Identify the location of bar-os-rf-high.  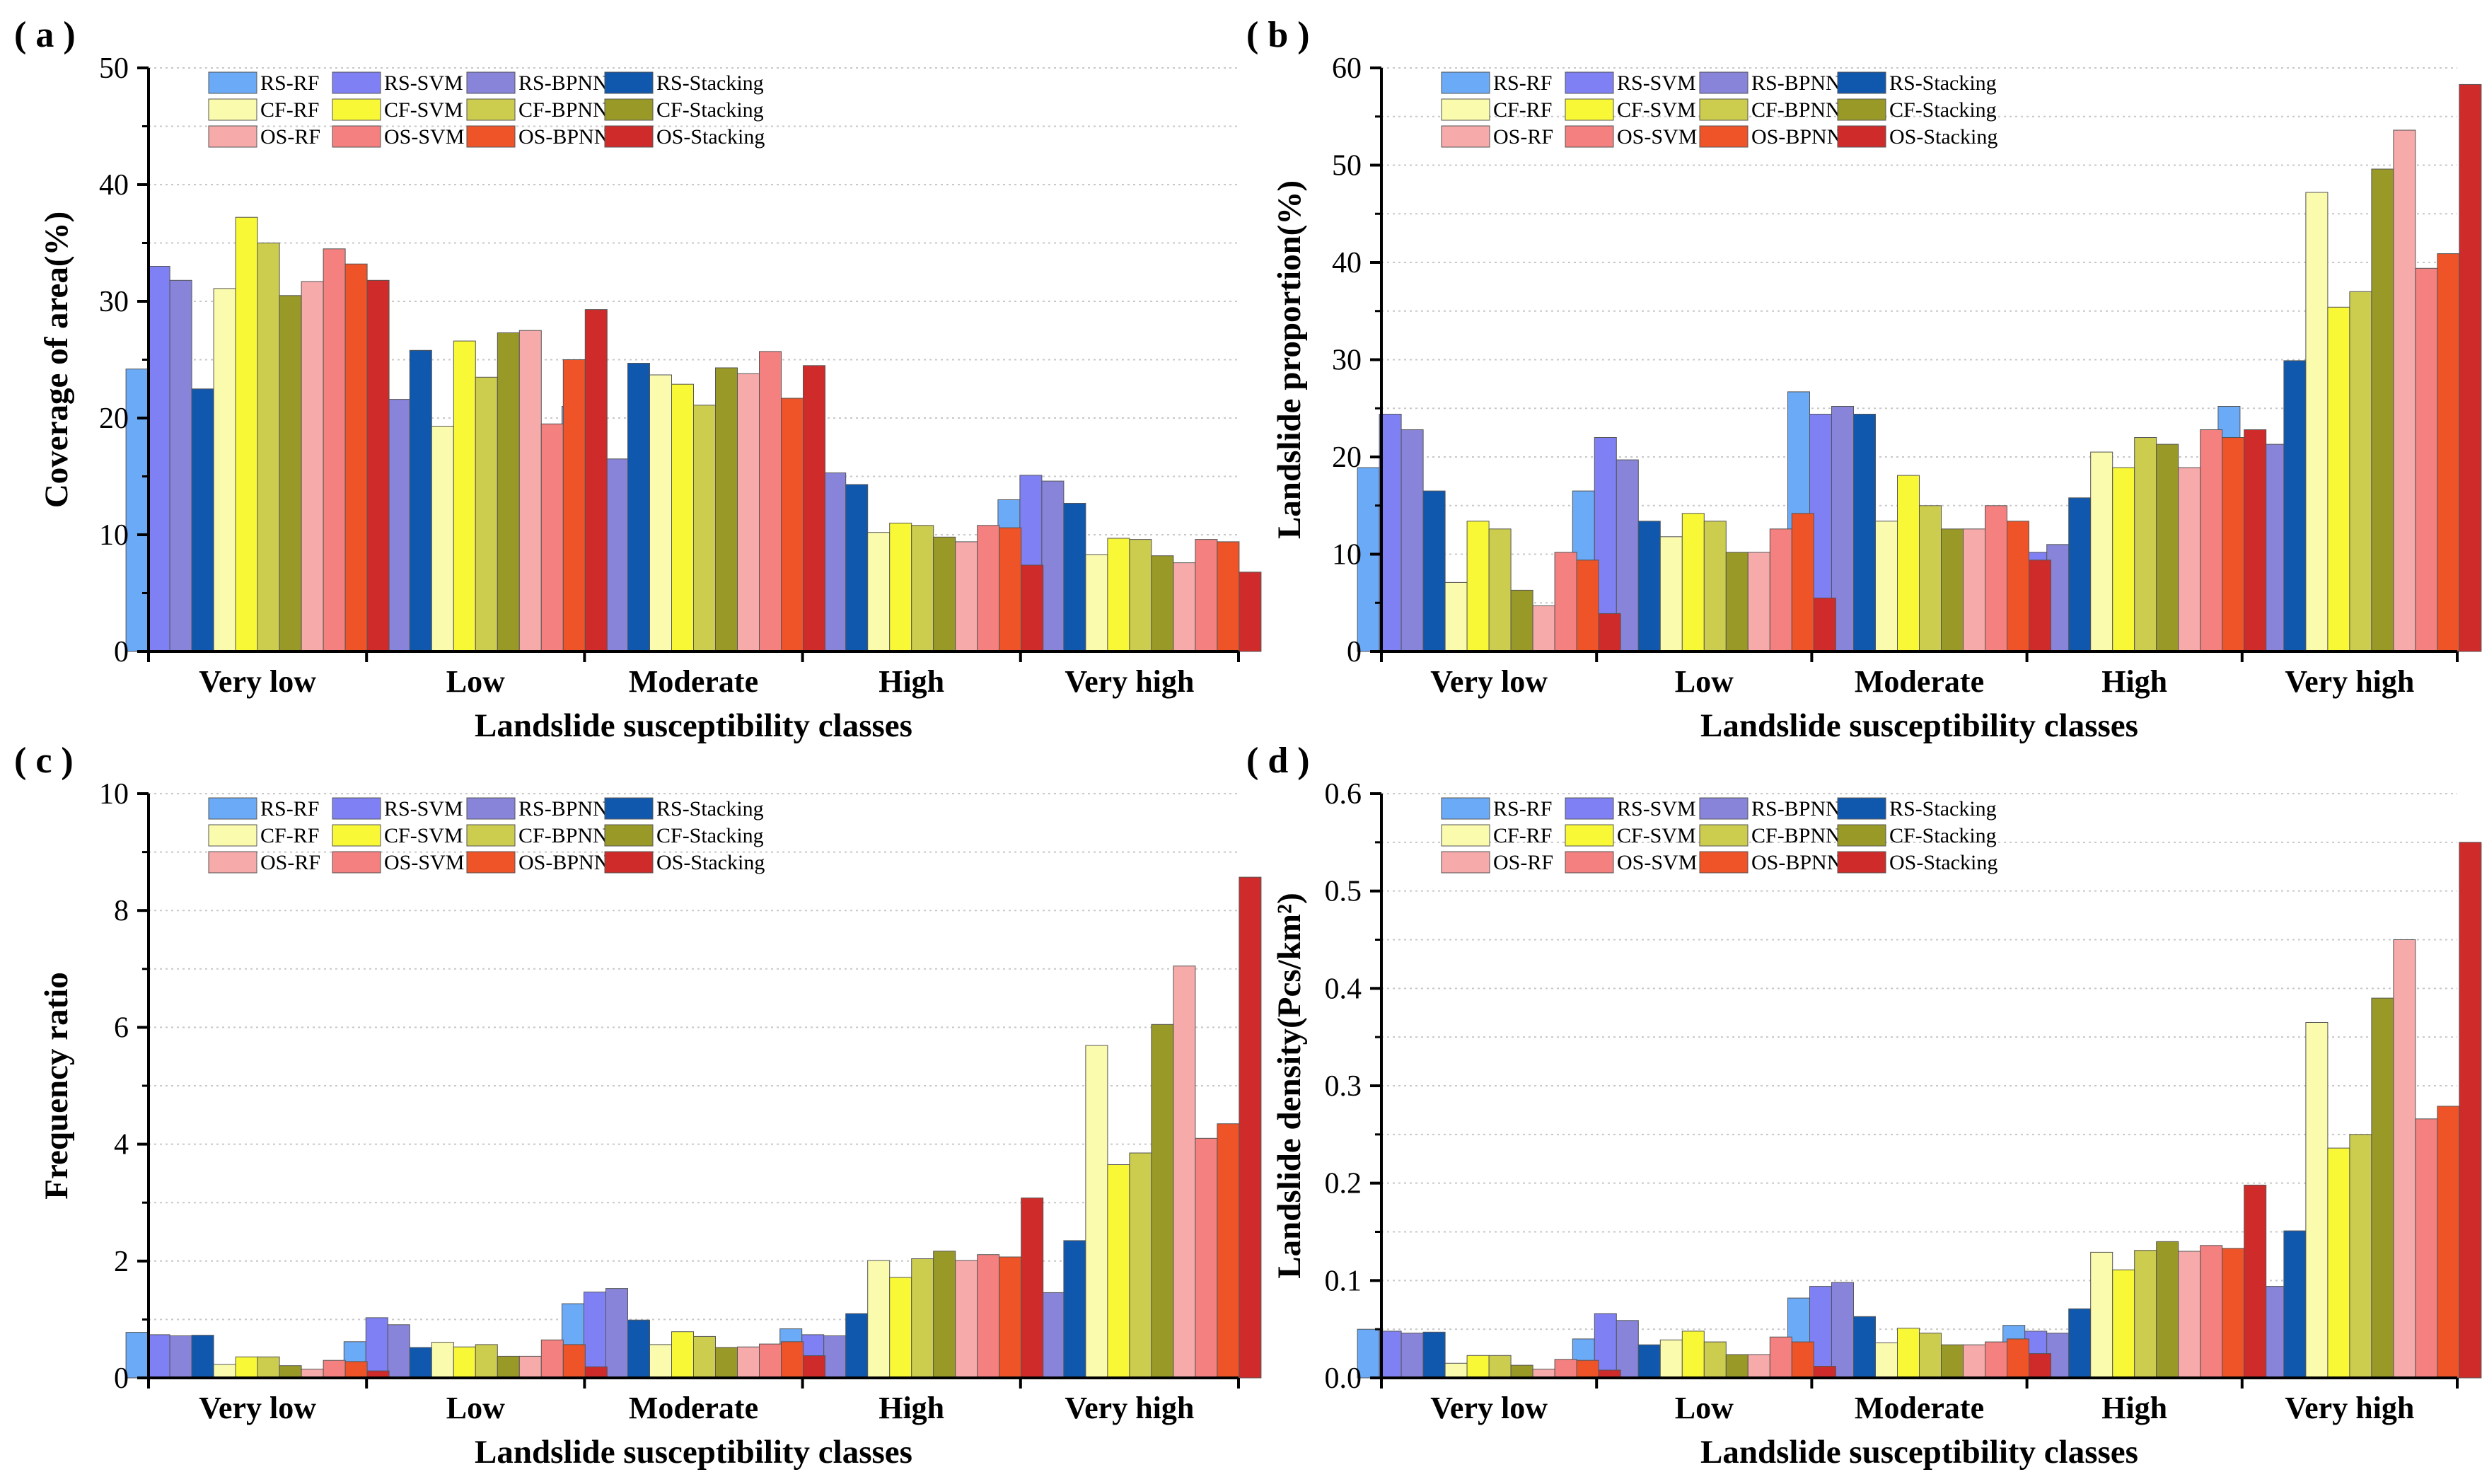
(966, 1319).